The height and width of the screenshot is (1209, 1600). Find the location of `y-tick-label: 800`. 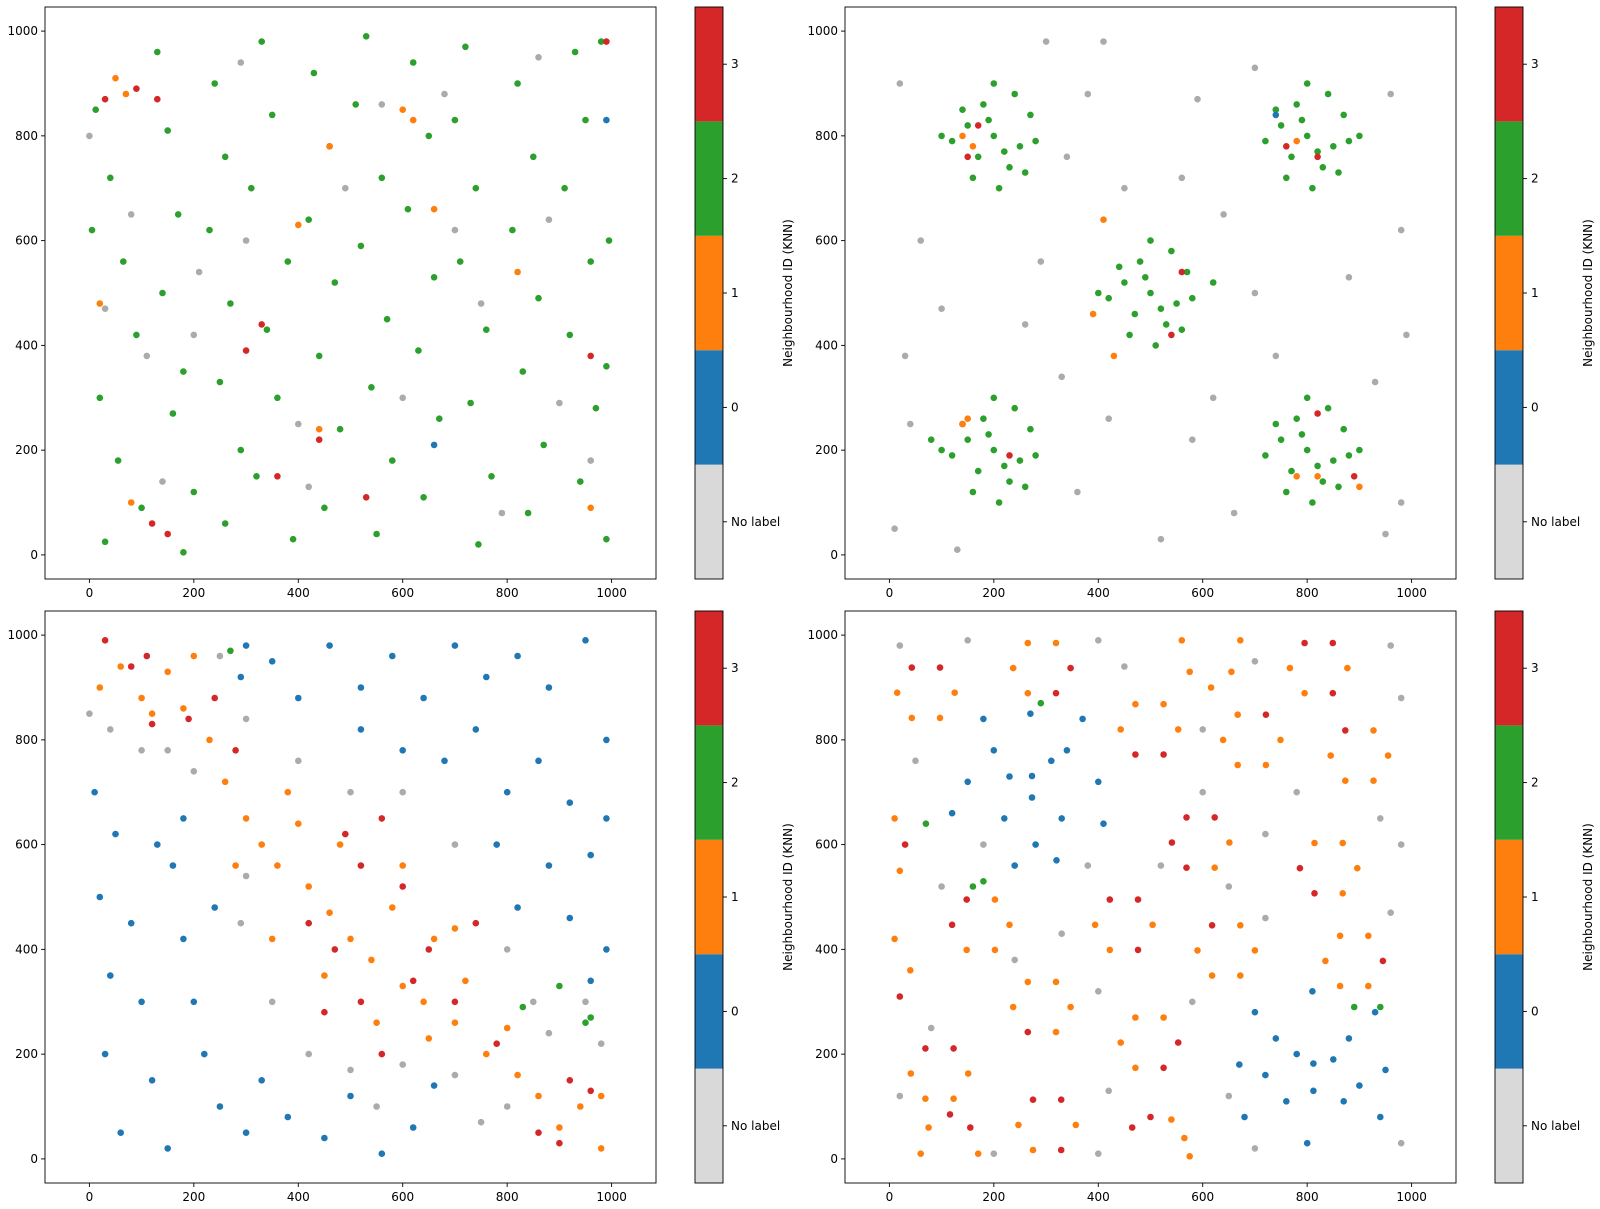

y-tick-label: 800 is located at coordinates (826, 136).